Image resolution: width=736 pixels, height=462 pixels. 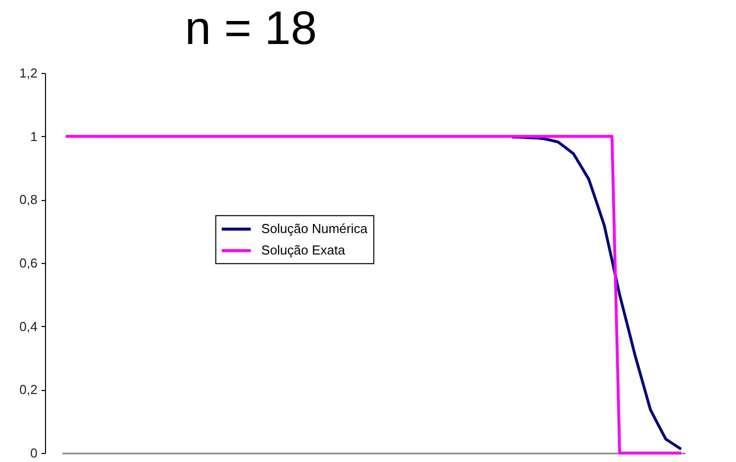 I want to click on chart-title: n = 18, so click(x=250, y=27).